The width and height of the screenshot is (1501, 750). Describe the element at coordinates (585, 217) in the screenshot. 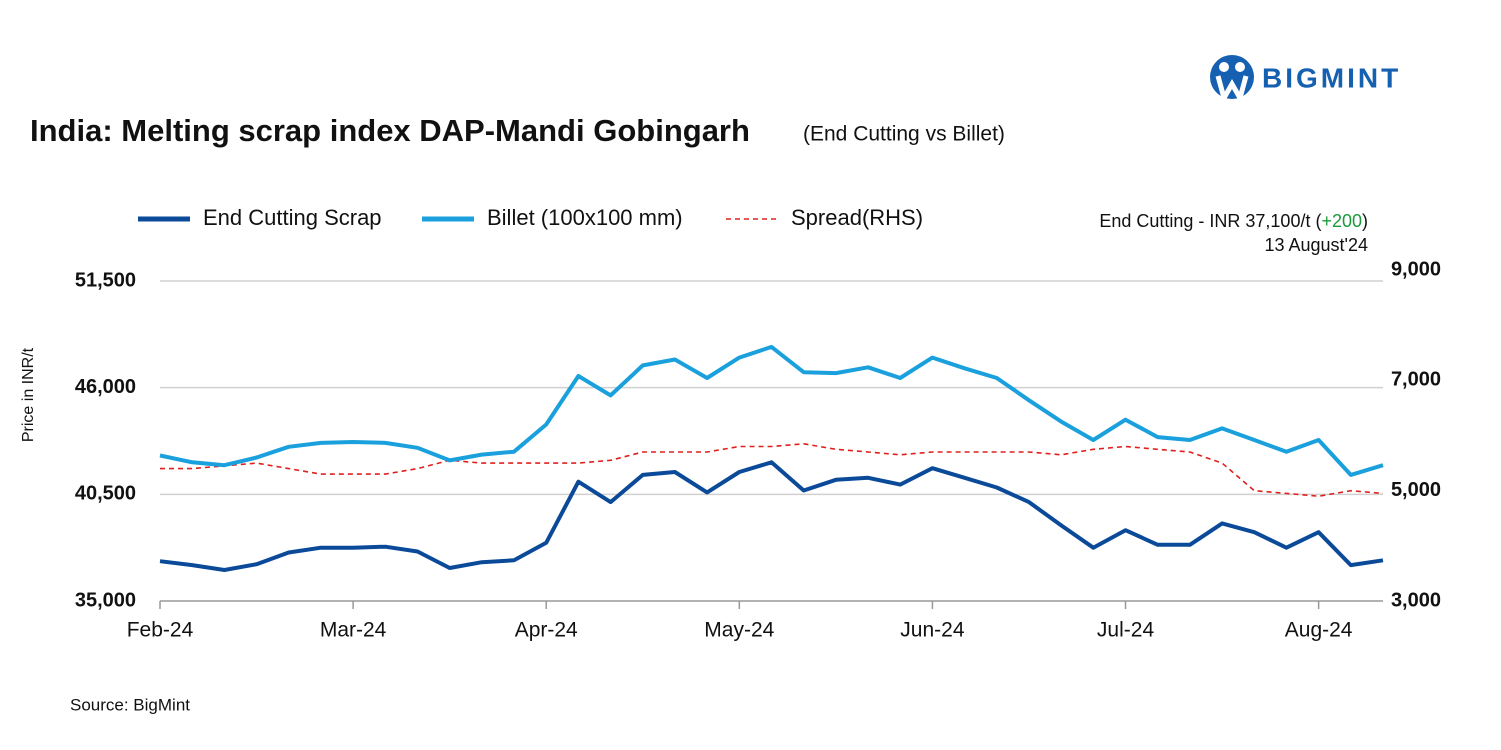

I see `legend-label: Billet (100x100 mm)` at that location.